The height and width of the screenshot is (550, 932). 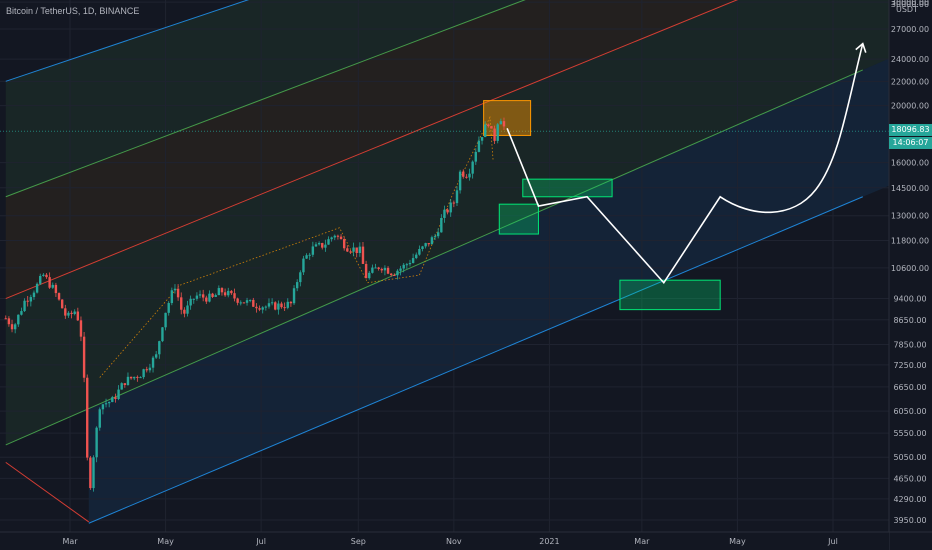 What do you see at coordinates (909, 387) in the screenshot?
I see `price-axis-tick: 6650.00` at bounding box center [909, 387].